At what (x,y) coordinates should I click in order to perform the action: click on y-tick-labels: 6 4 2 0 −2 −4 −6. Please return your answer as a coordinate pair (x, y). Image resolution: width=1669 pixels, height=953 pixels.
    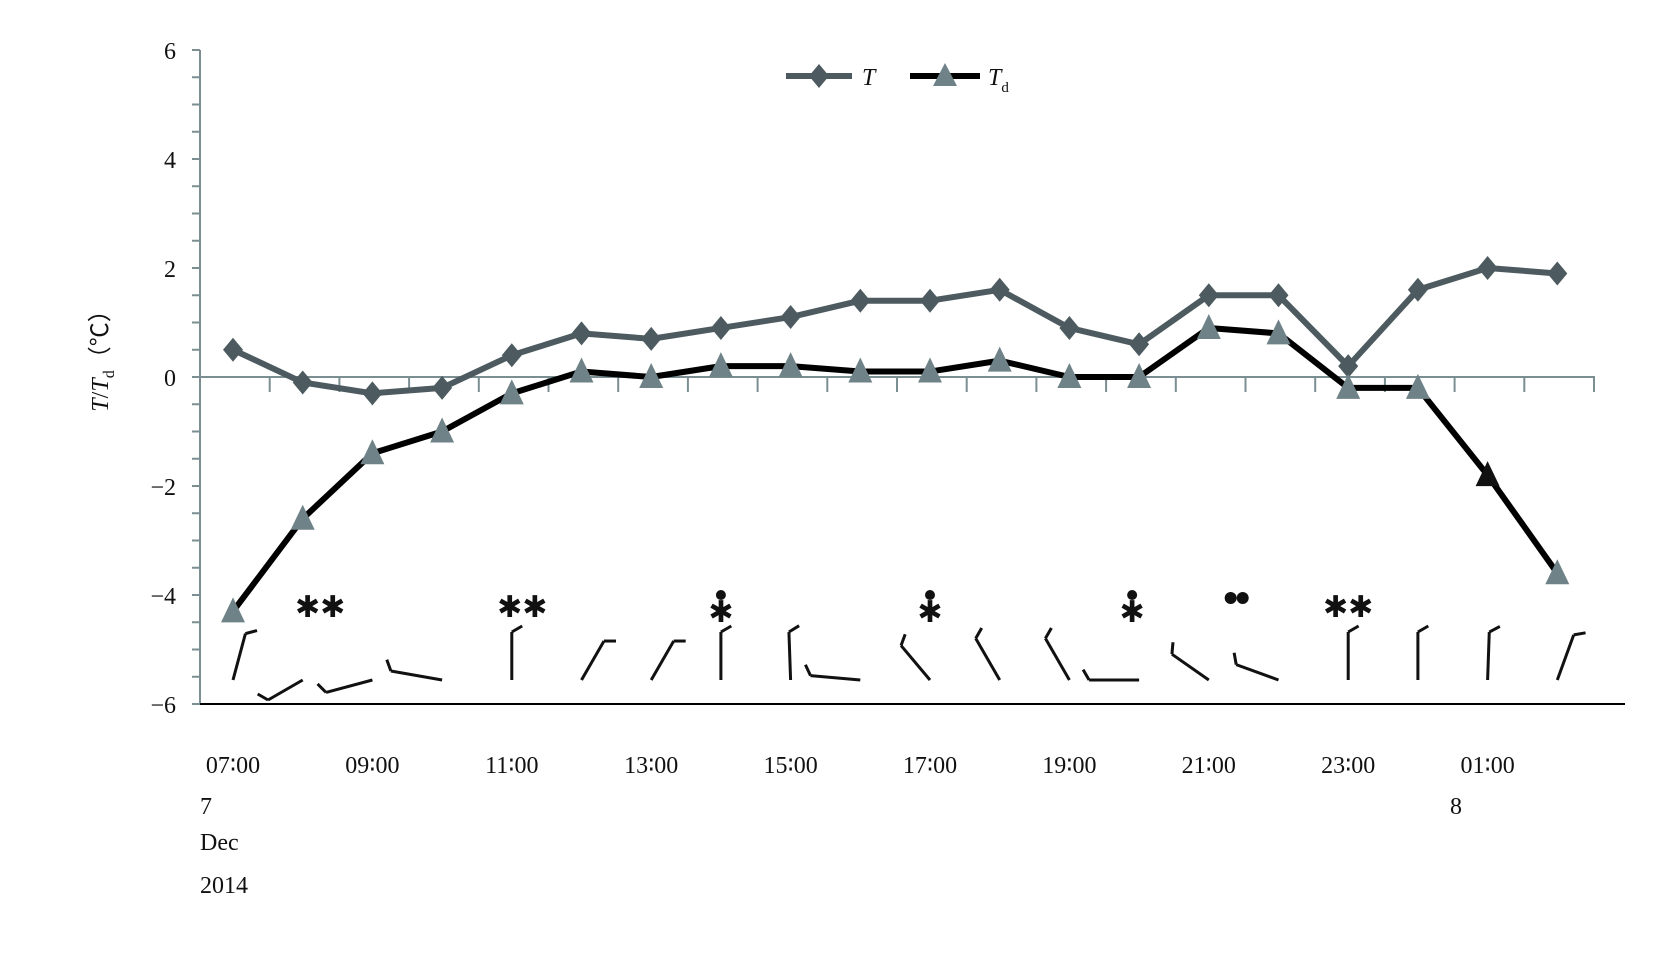
    Looking at the image, I should click on (163, 379).